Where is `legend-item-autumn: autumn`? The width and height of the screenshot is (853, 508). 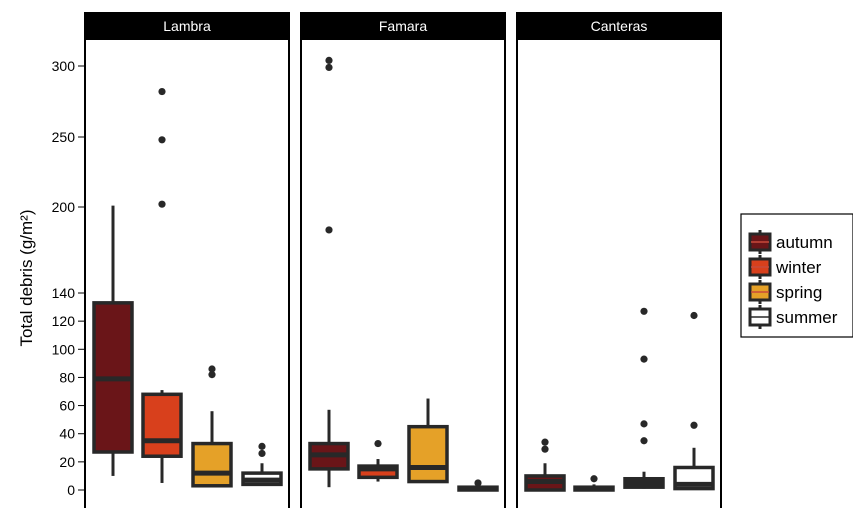
legend-item-autumn: autumn is located at coordinates (790, 242).